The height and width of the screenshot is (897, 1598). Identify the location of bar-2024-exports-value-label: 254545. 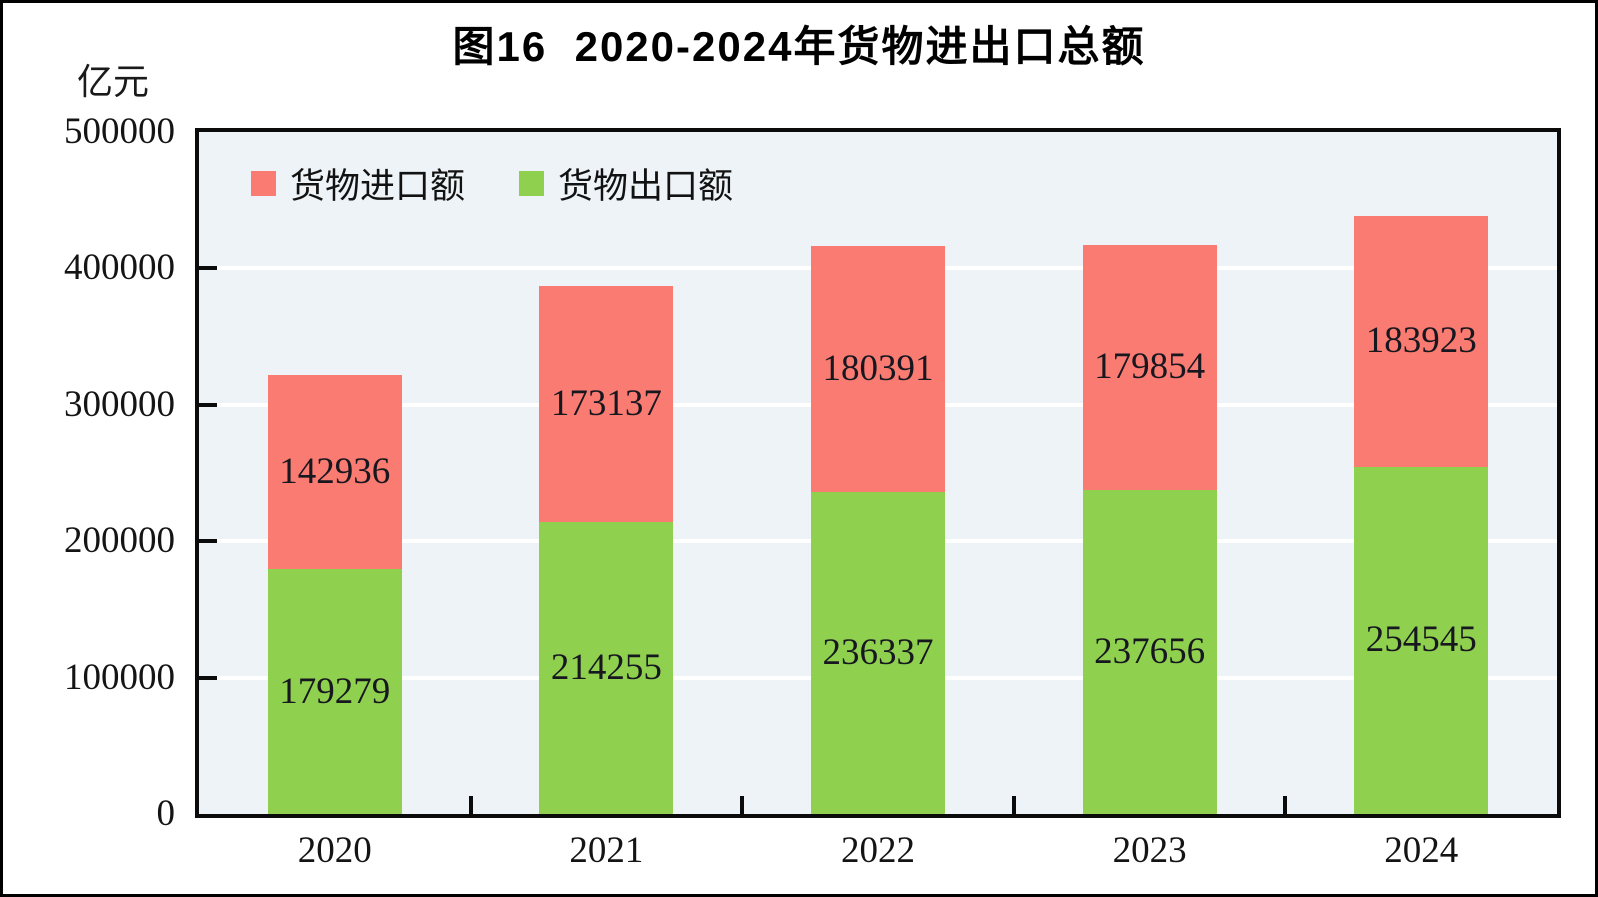
(1421, 640).